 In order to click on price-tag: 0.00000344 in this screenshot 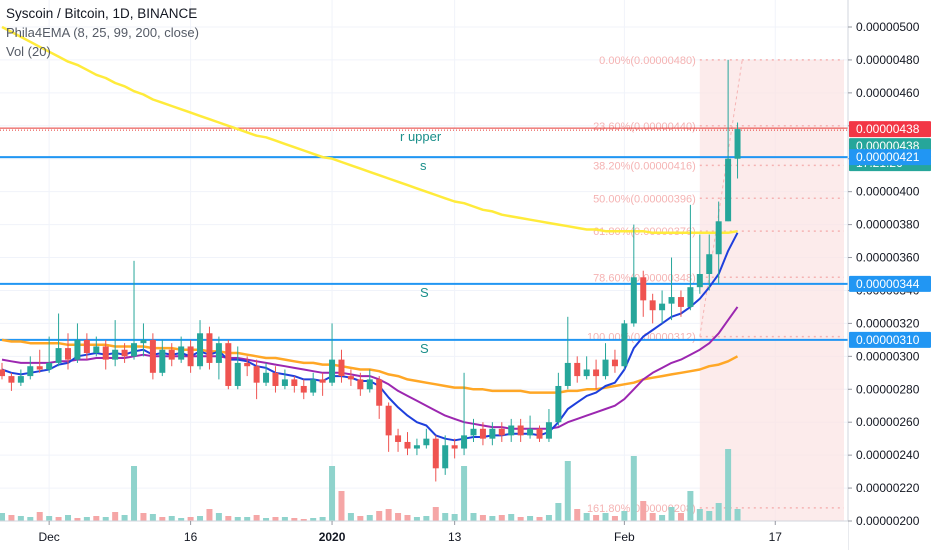, I will do `click(890, 283)`.